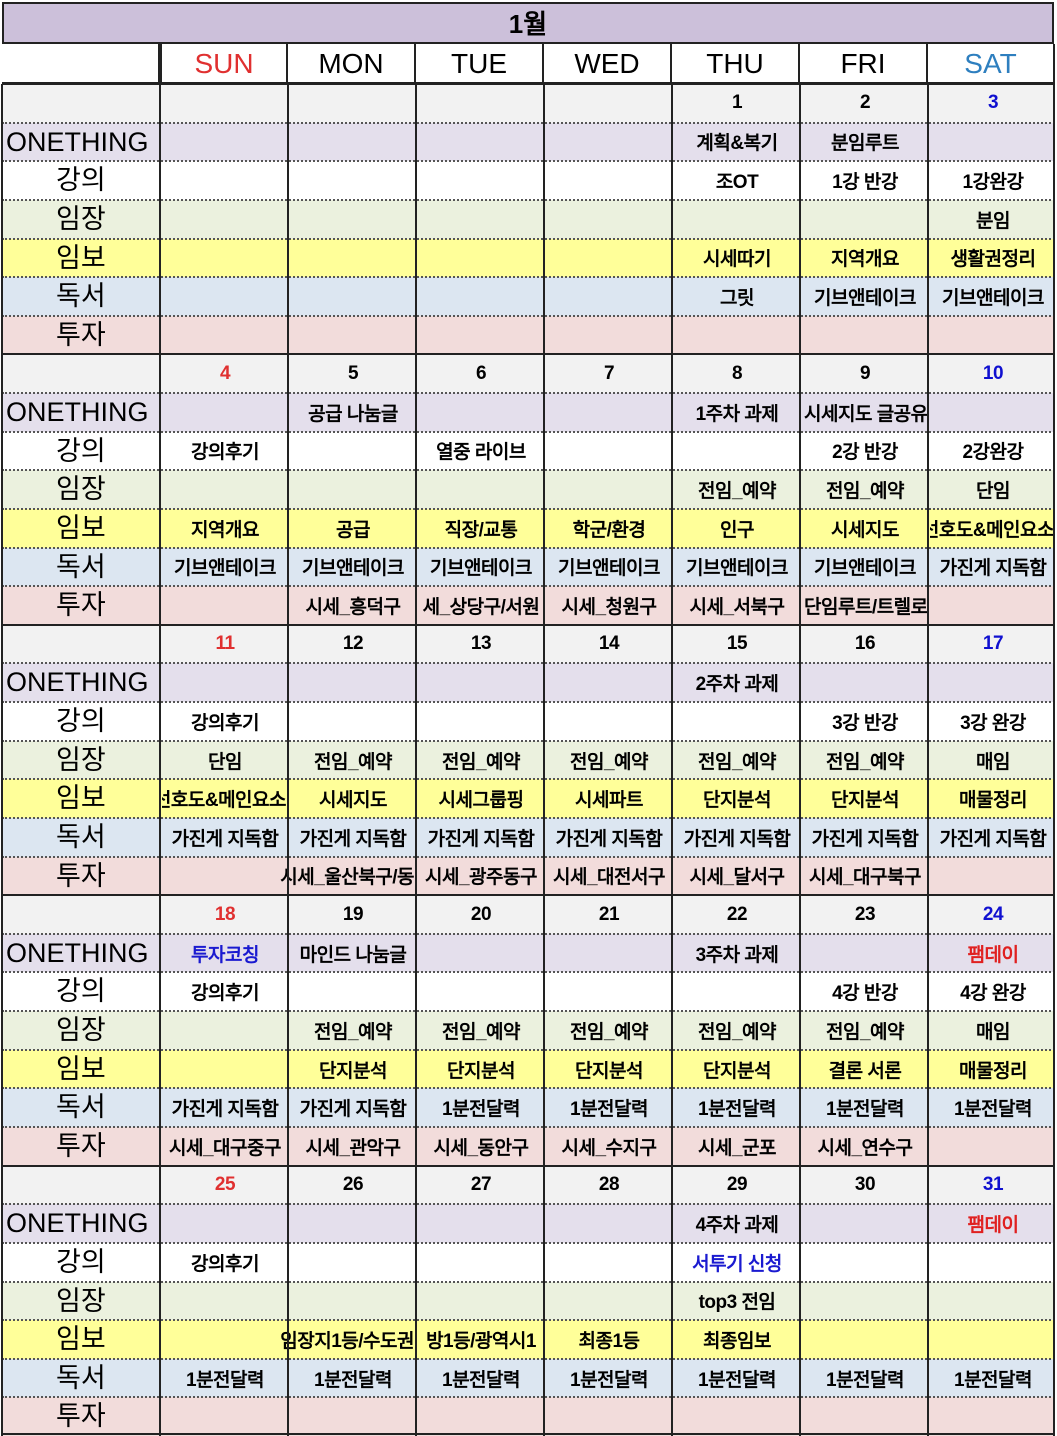  Describe the element at coordinates (993, 221) in the screenshot. I see `calendar-entry: 분임` at that location.